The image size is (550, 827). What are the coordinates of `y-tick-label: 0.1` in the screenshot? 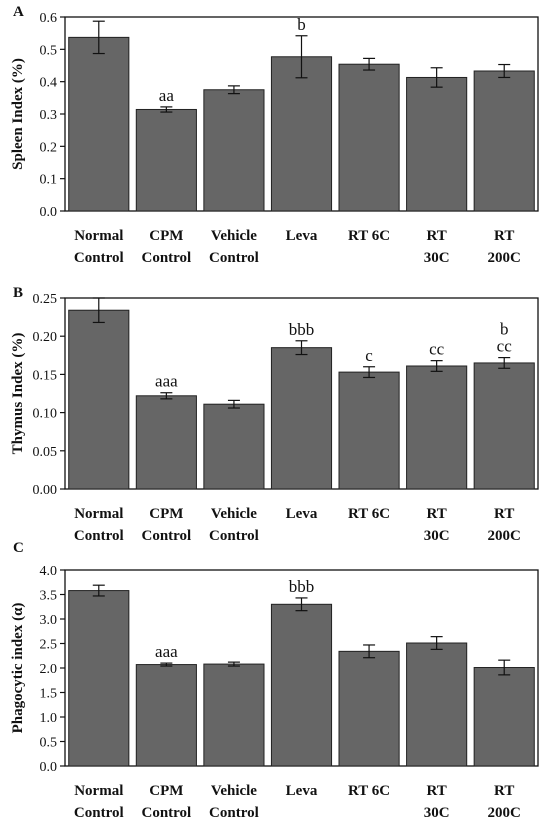 It's located at (49, 180).